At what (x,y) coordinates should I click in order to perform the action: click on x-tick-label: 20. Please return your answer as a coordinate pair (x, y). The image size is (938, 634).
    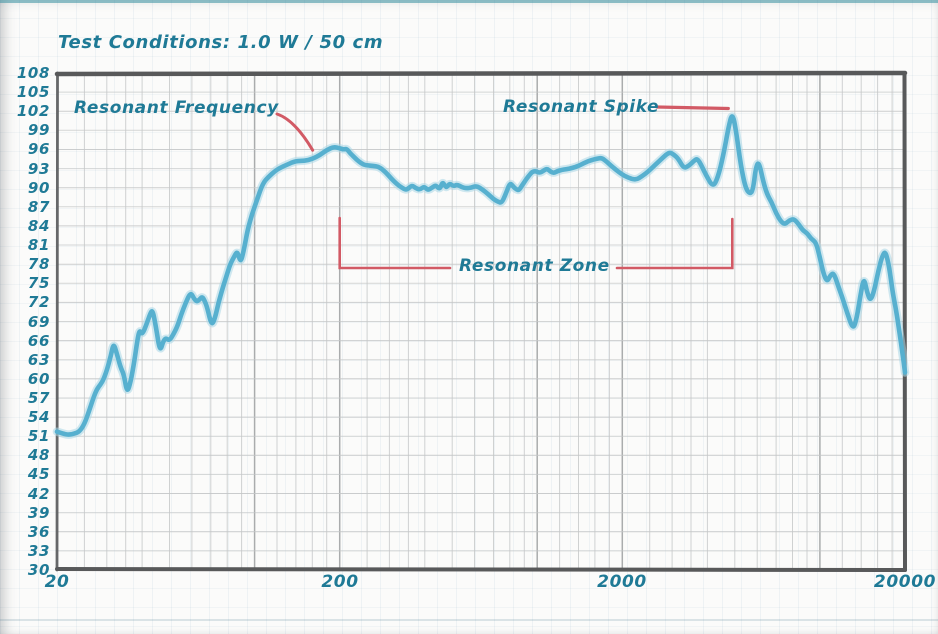
    Looking at the image, I should click on (57, 582).